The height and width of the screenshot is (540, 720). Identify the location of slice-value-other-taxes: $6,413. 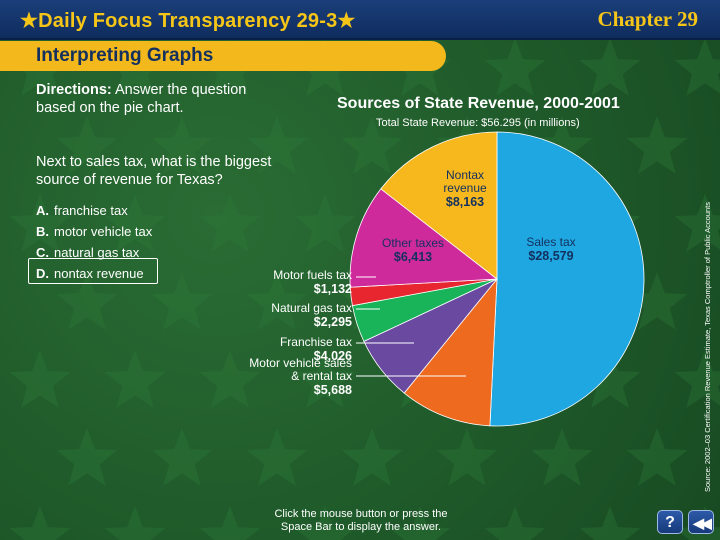
(413, 257).